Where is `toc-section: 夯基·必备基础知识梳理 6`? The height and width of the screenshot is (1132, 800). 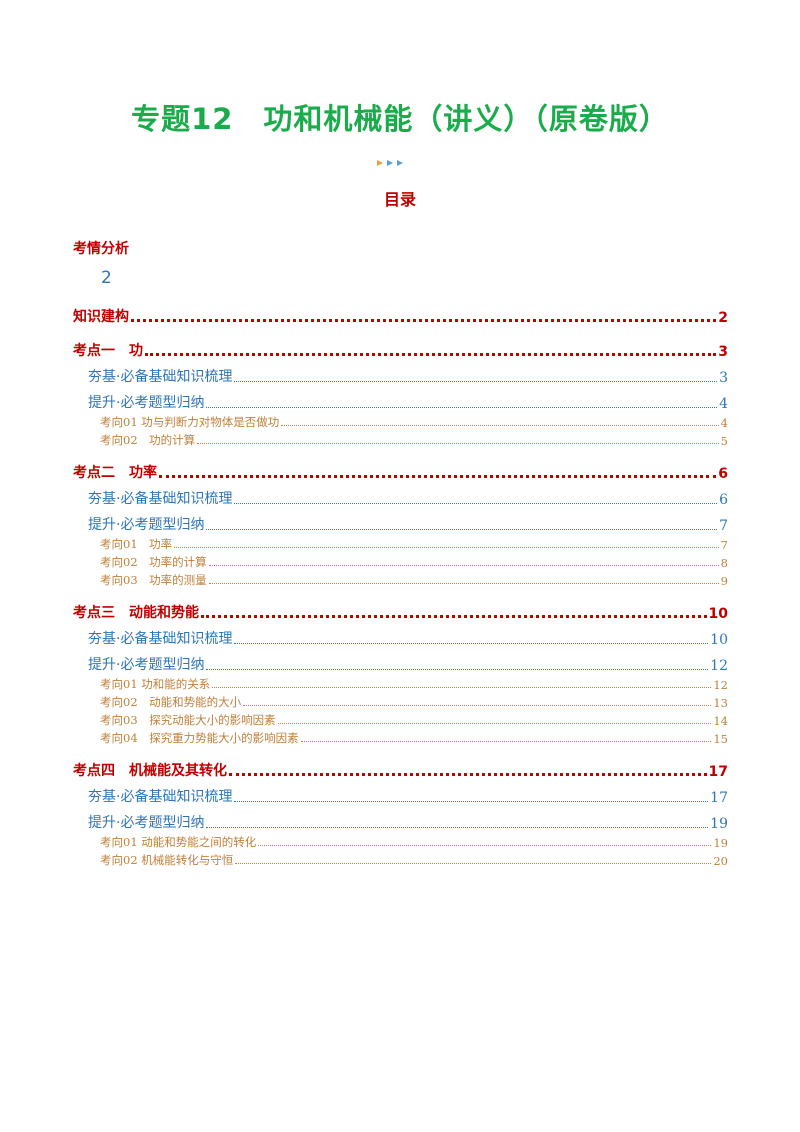 toc-section: 夯基·必备基础知识梳理 6 is located at coordinates (400, 497).